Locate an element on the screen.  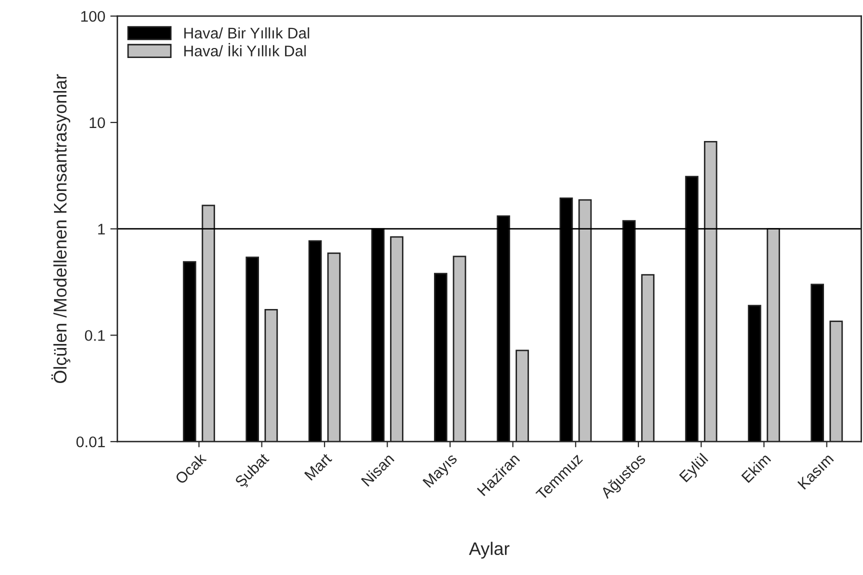
legend-label: Hava/ İki Yıllık Dal is located at coordinates (245, 49).